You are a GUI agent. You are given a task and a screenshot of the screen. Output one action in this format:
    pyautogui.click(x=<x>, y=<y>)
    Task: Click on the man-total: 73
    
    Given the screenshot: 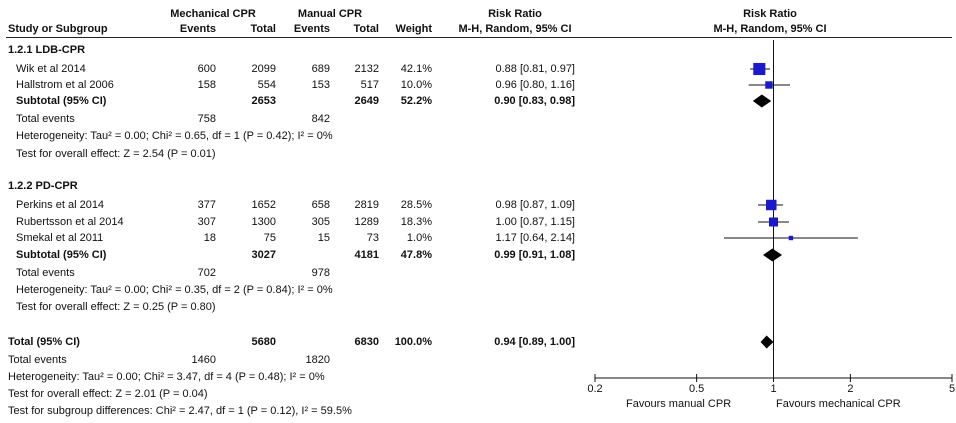 What is the action you would take?
    pyautogui.click(x=372, y=238)
    